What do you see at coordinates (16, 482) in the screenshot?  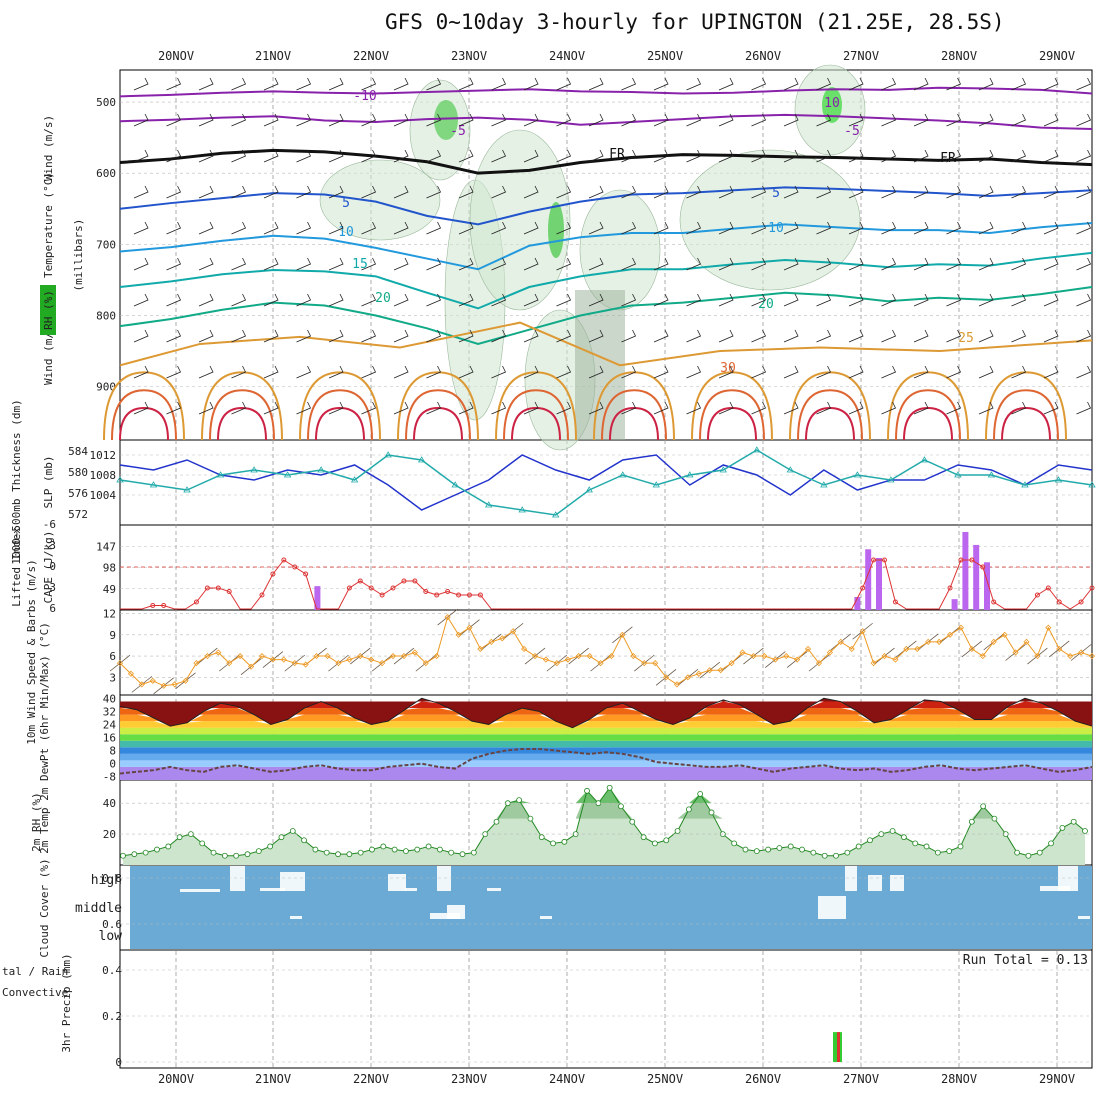 I see `ylabel-thickness: 1000~500mb Thickness (dm)` at bounding box center [16, 482].